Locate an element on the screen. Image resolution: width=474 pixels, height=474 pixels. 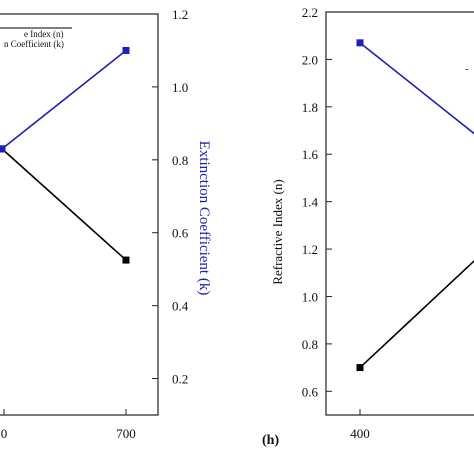
legend-label-n: e Index (n) is located at coordinates (43, 34).